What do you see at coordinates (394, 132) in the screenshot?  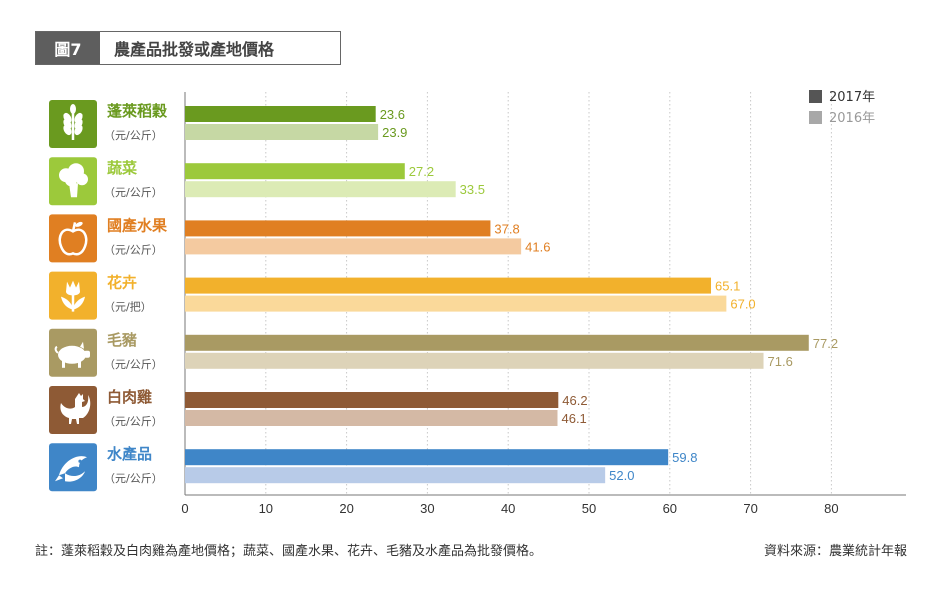 I see `data-label: 23.9` at bounding box center [394, 132].